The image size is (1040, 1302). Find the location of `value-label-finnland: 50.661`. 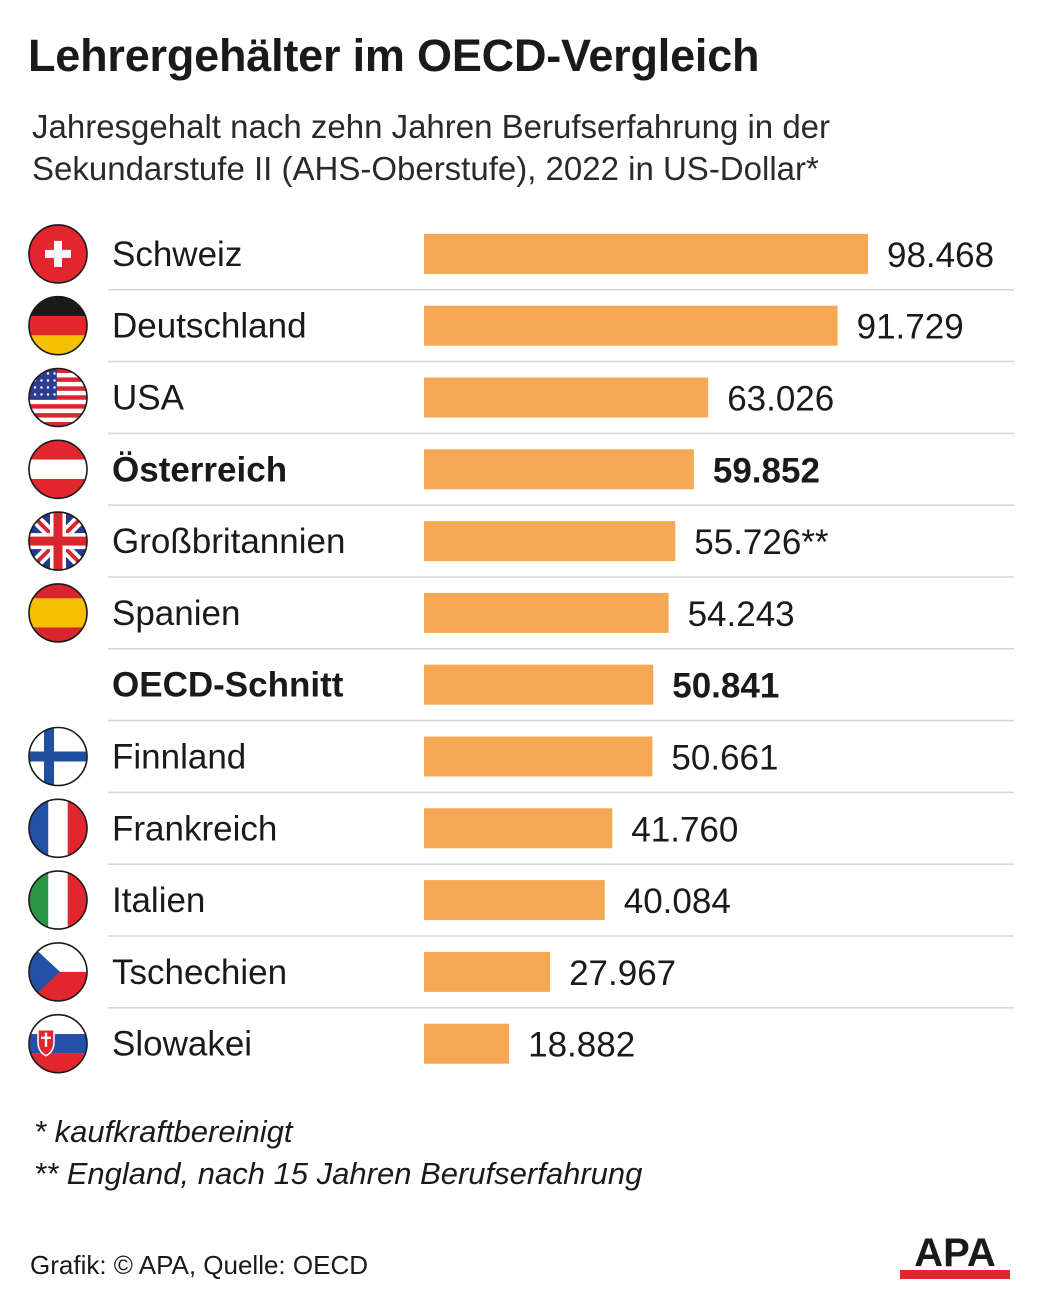

value-label-finnland: 50.661 is located at coordinates (724, 758).